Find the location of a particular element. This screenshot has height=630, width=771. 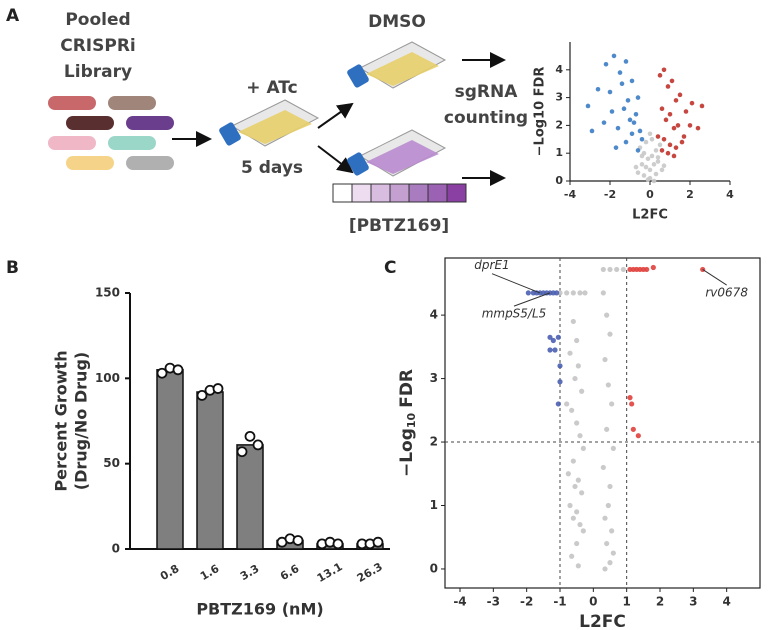

library-label: CRISPRi is located at coordinates (98, 46).